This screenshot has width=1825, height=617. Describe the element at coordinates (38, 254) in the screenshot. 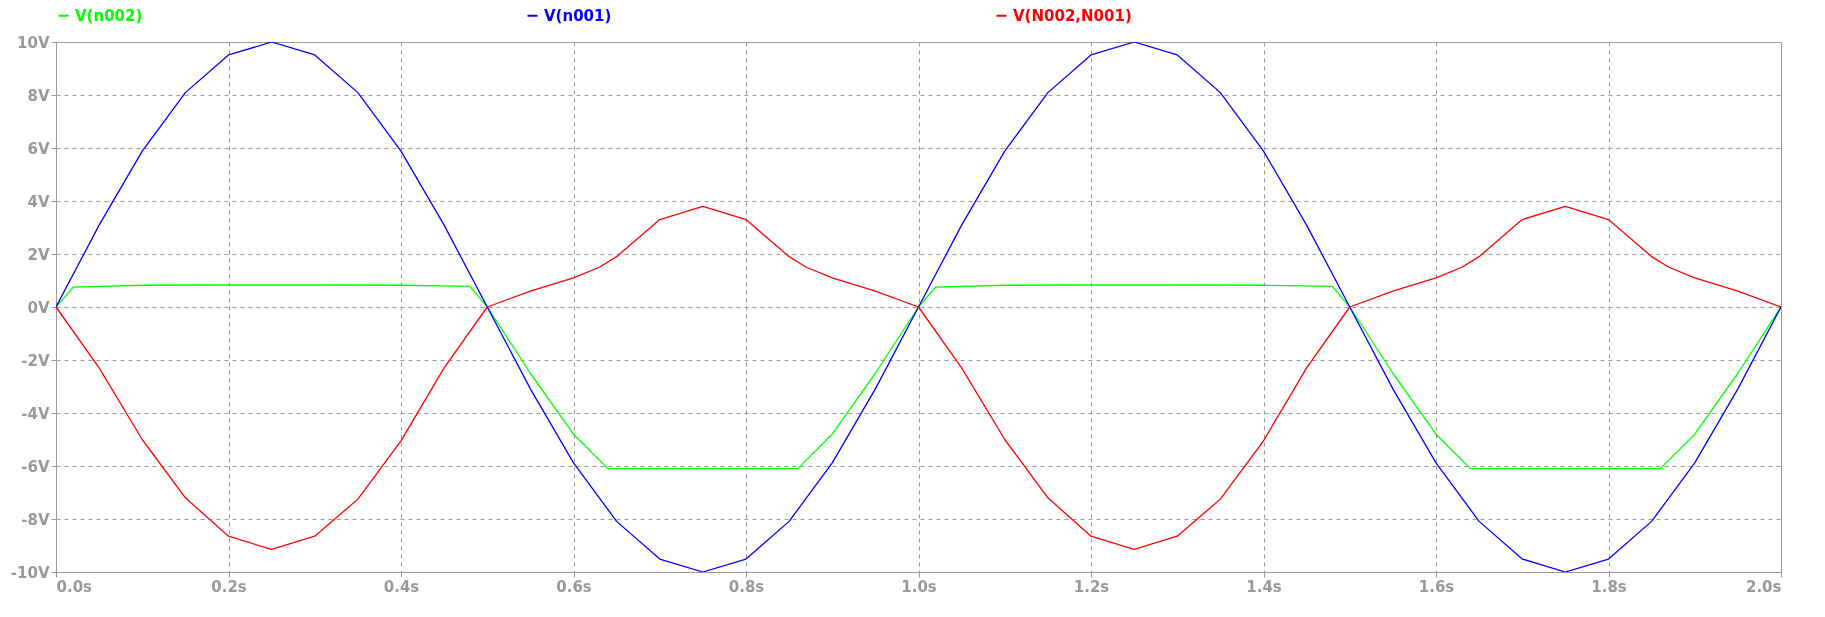

I see `y-tick-label: 2V` at that location.